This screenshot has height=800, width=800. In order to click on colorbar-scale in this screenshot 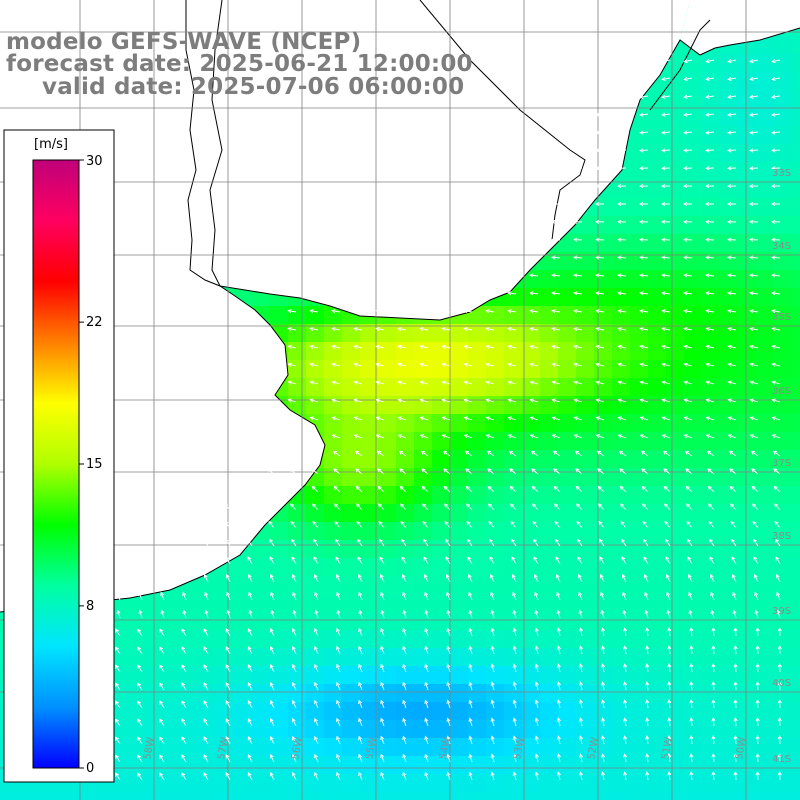, I will do `click(56, 464)`.